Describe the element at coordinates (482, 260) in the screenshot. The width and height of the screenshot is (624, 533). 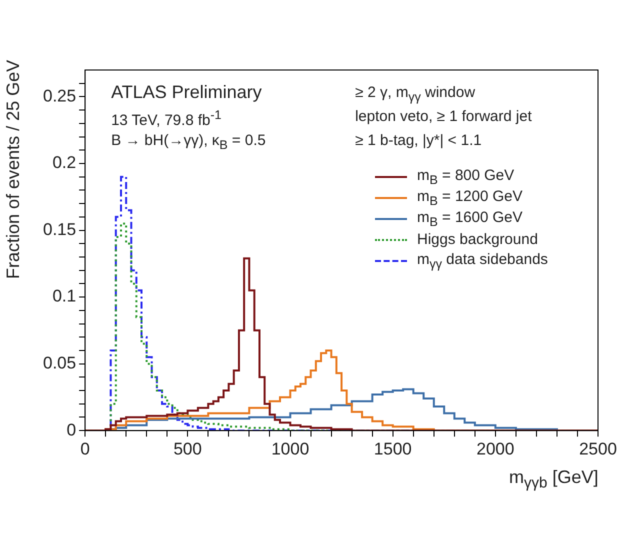
I see `legend-label: m$_{γγ}$ data sidebands` at that location.